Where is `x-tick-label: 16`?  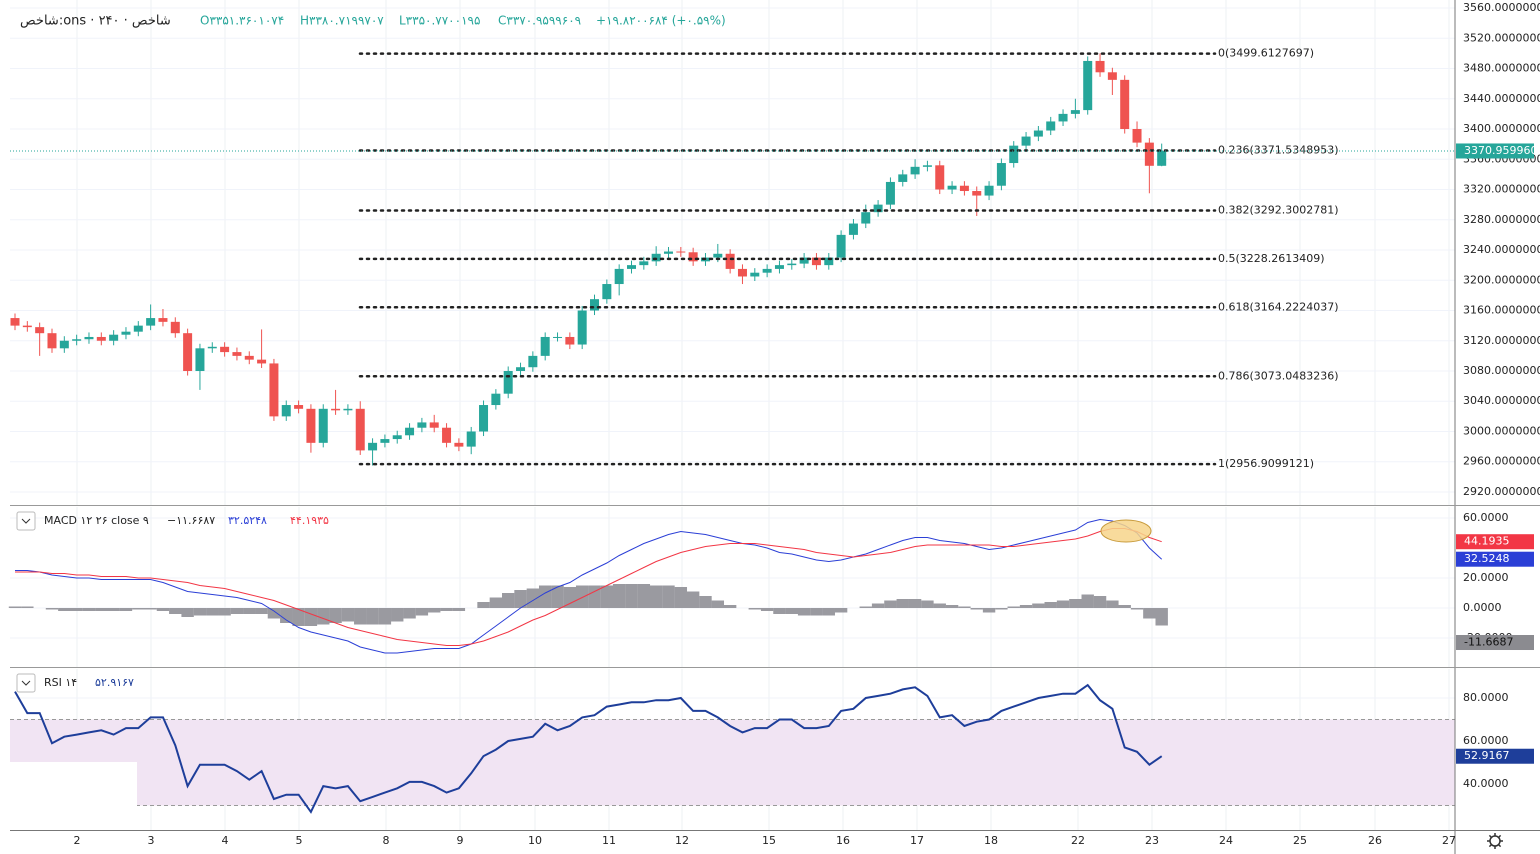 x-tick-label: 16 is located at coordinates (843, 840).